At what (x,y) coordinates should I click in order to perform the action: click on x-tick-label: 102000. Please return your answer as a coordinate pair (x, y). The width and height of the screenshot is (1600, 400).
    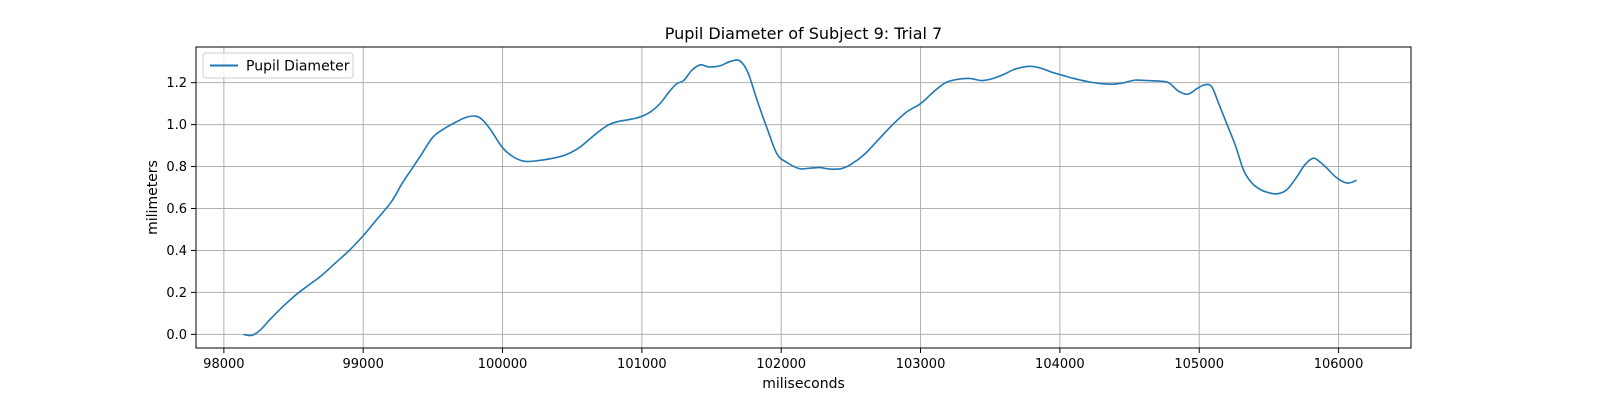
    Looking at the image, I should click on (781, 364).